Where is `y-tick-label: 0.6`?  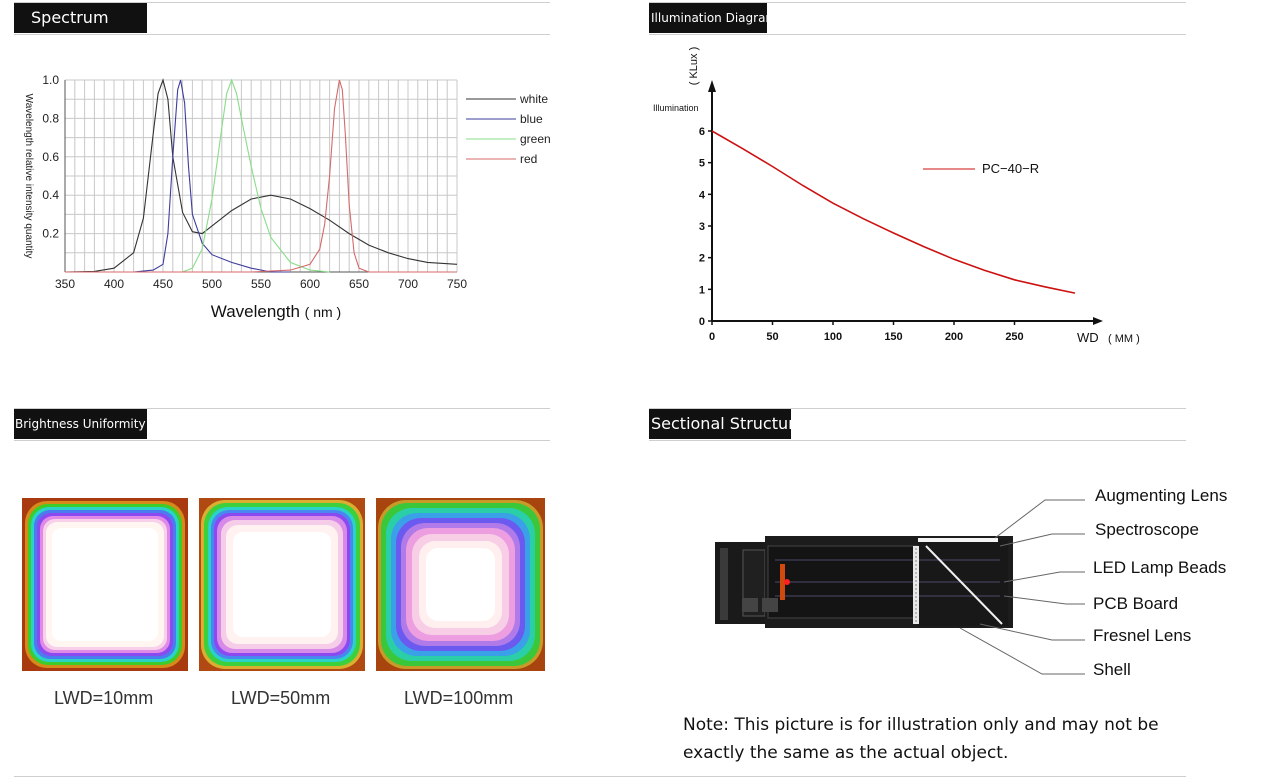
y-tick-label: 0.6 is located at coordinates (50, 157).